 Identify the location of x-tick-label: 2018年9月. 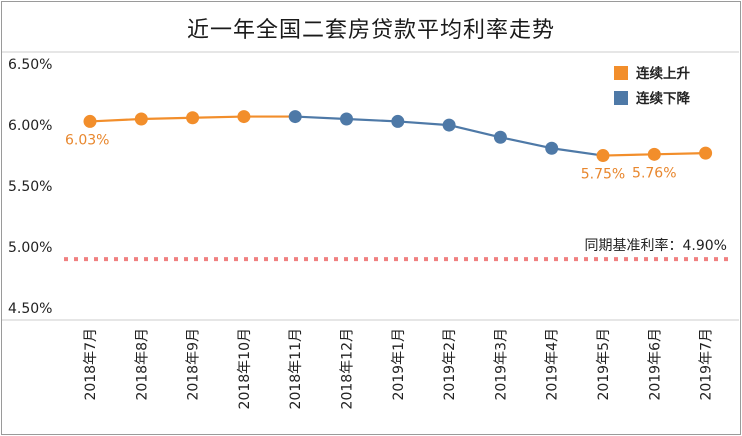
(194, 364).